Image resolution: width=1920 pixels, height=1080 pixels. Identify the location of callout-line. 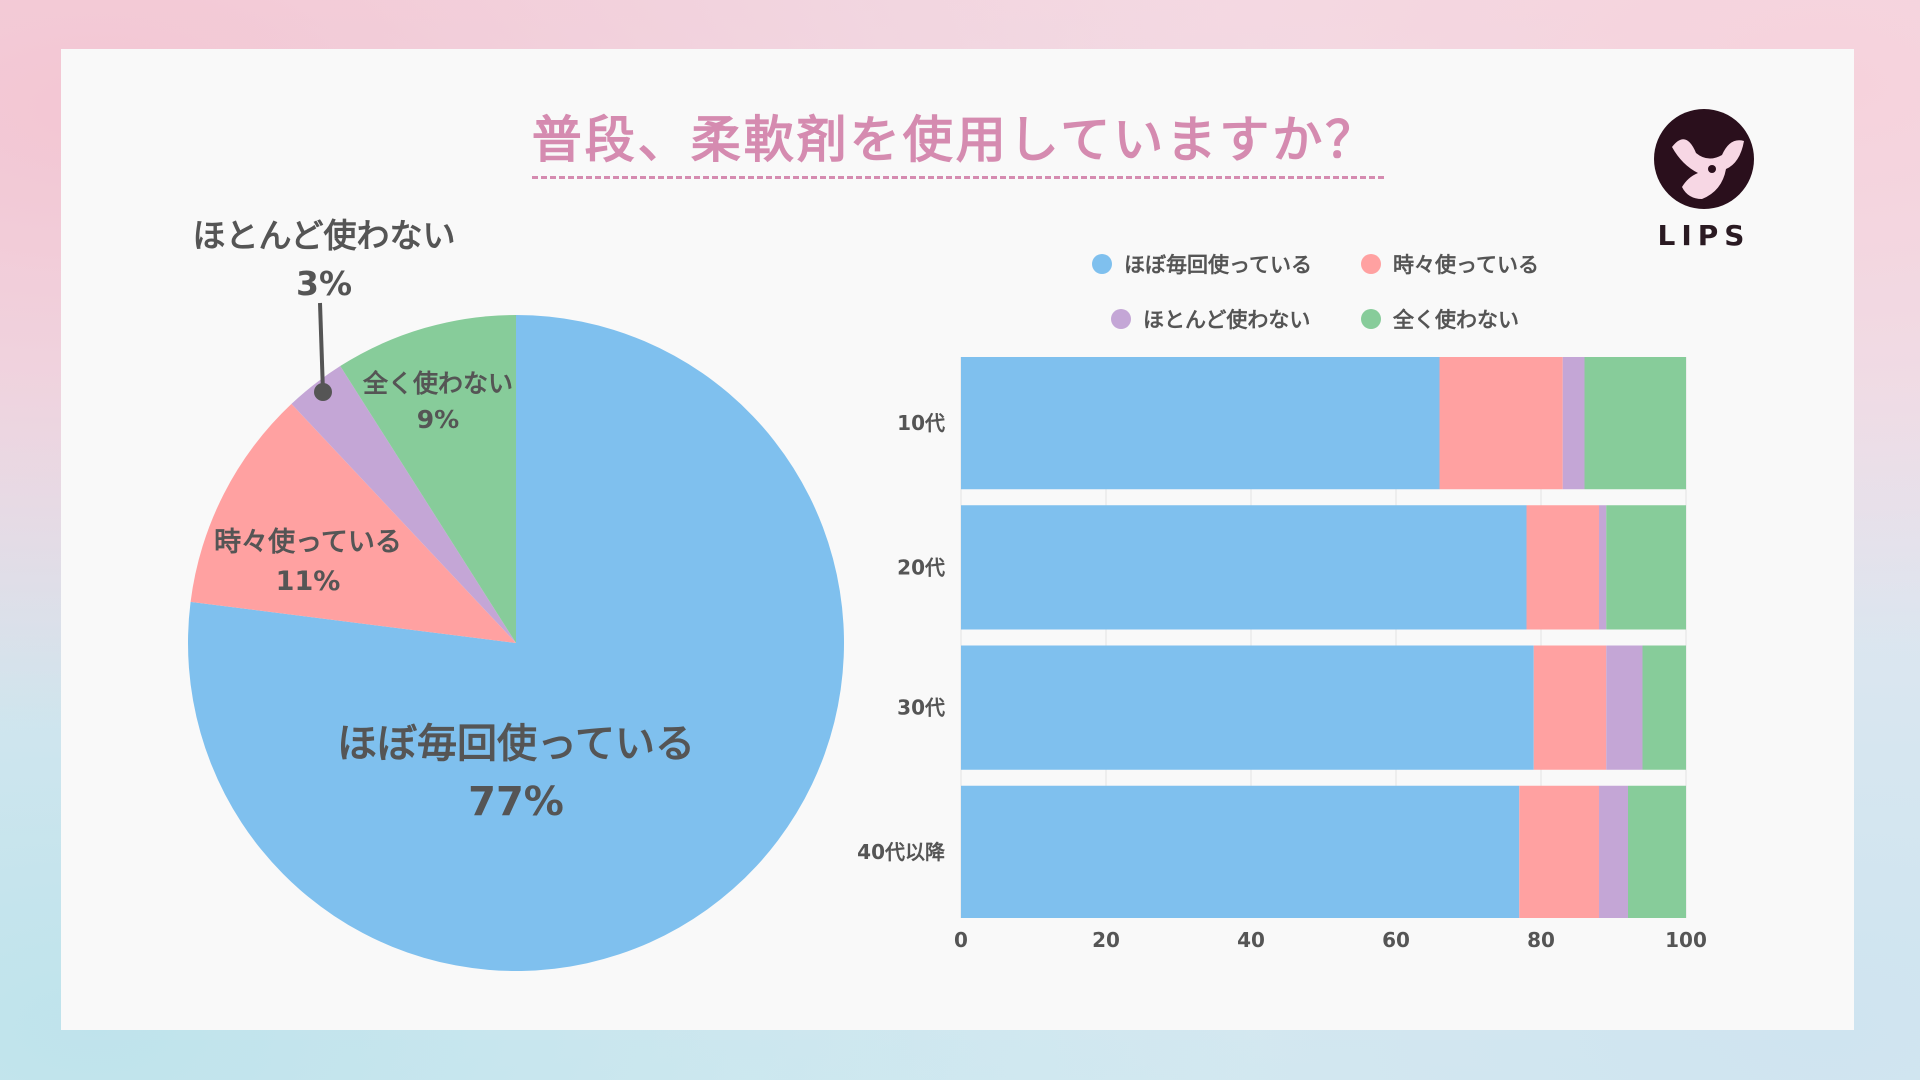
(321, 347).